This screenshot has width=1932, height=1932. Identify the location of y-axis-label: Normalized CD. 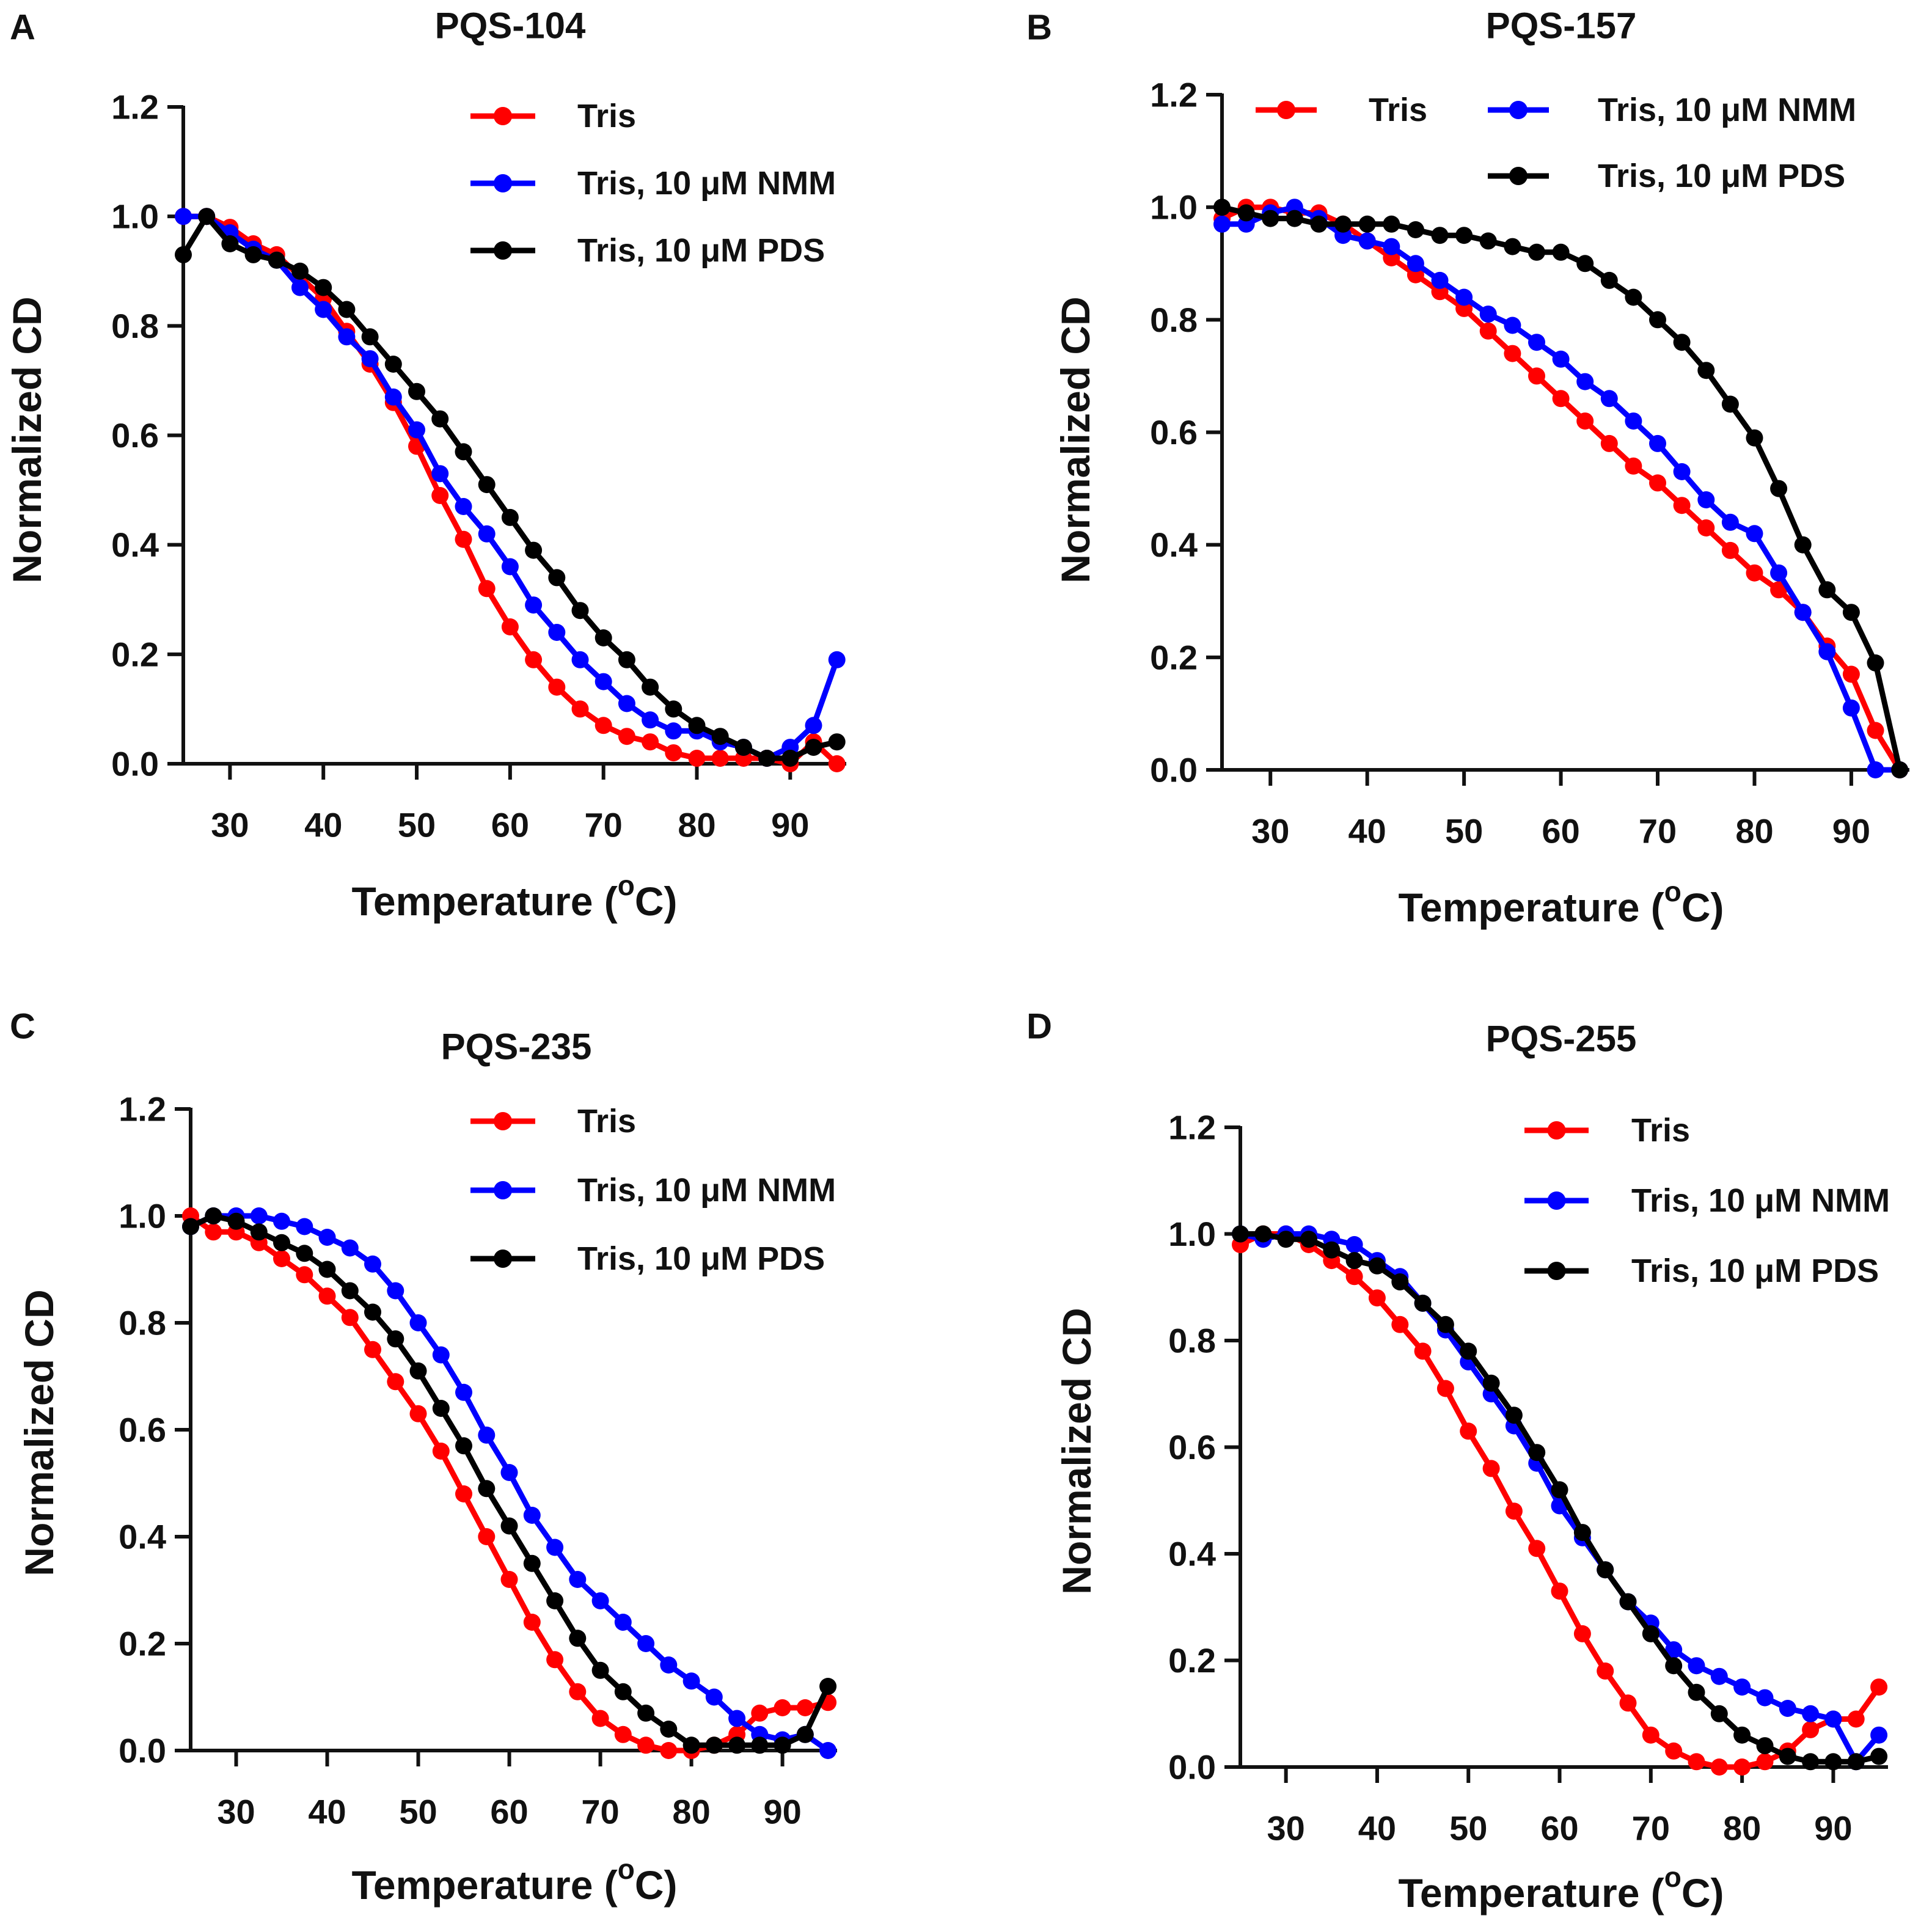
(26, 439).